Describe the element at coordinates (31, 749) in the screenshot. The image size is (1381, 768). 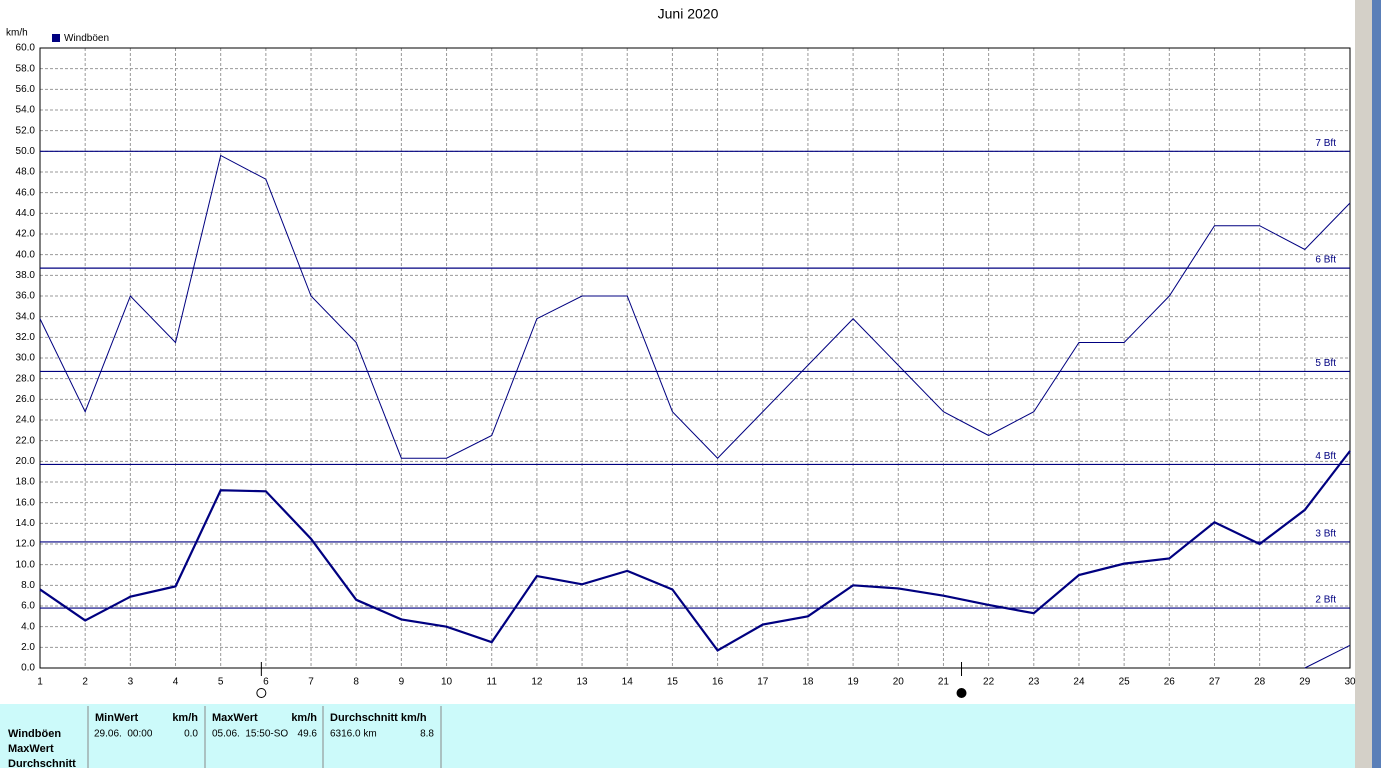
I see `row-label: MaxWert` at that location.